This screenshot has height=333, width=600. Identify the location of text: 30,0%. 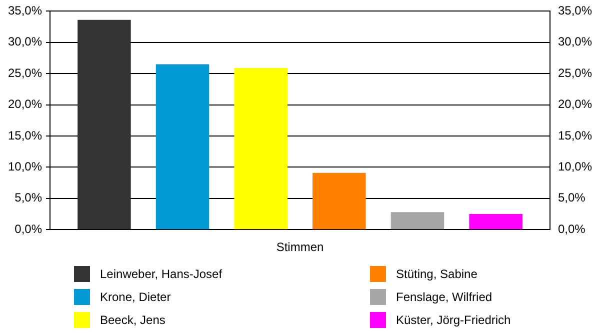
(575, 41).